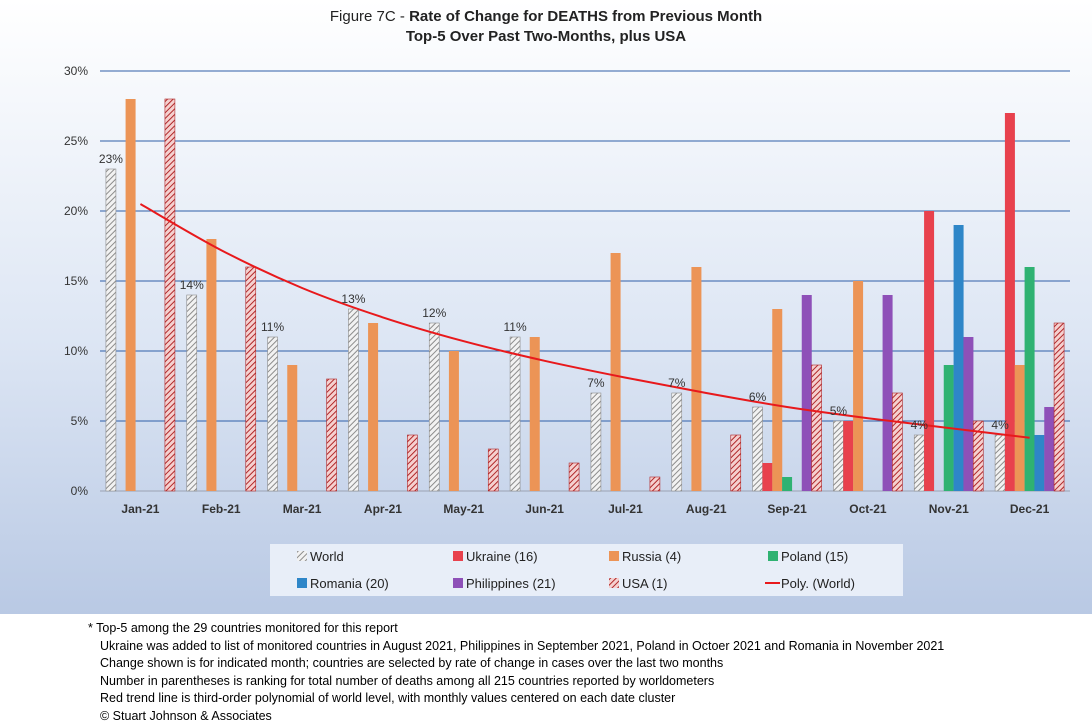  Describe the element at coordinates (111, 159) in the screenshot. I see `data-label: 23%` at that location.